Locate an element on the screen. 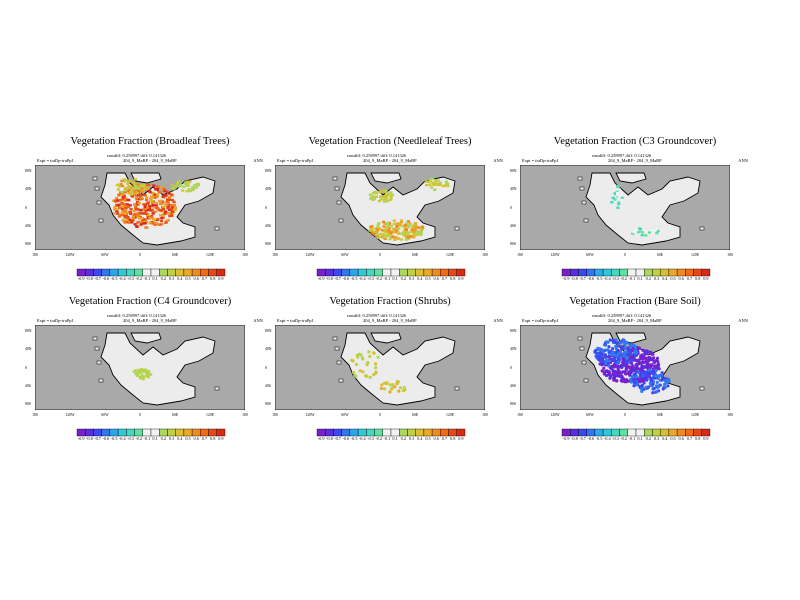 The height and width of the screenshot is (600, 800). panel-subtitle: 204_9_MaBP - 204_9_MaBP is located at coordinates (635, 320).